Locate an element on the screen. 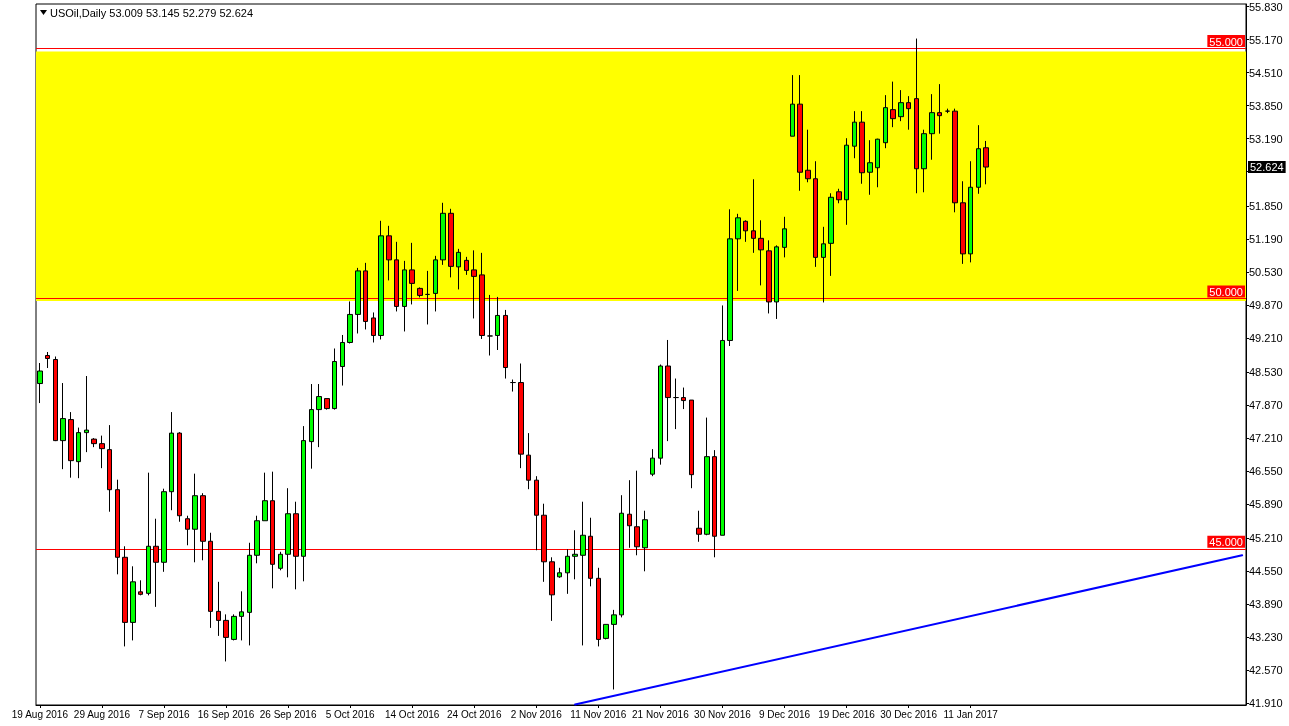  y-tick-label: 55.830 is located at coordinates (1266, 6).